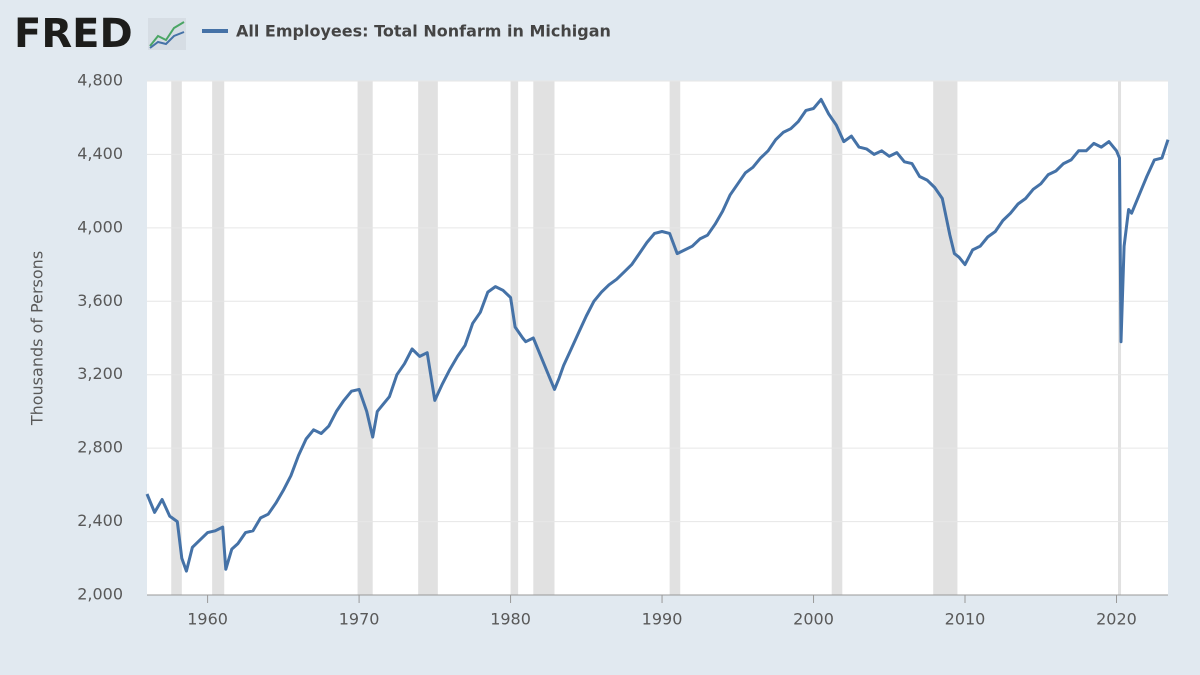  Describe the element at coordinates (100, 300) in the screenshot. I see `y-tick-label: 3,600` at that location.